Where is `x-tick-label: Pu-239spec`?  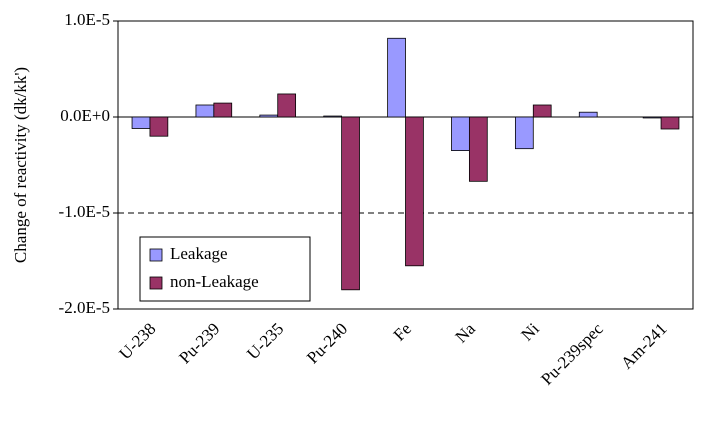 x-tick-label: Pu-239spec is located at coordinates (572, 354).